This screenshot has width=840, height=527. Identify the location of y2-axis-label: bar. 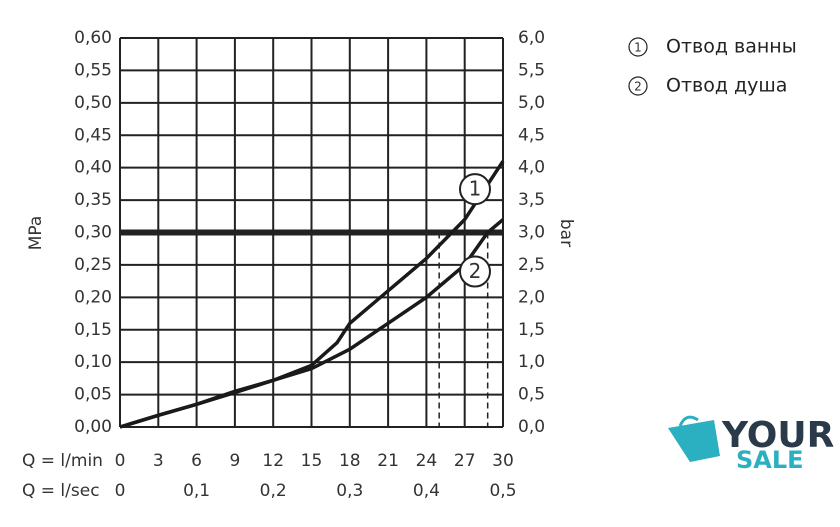
(566, 233).